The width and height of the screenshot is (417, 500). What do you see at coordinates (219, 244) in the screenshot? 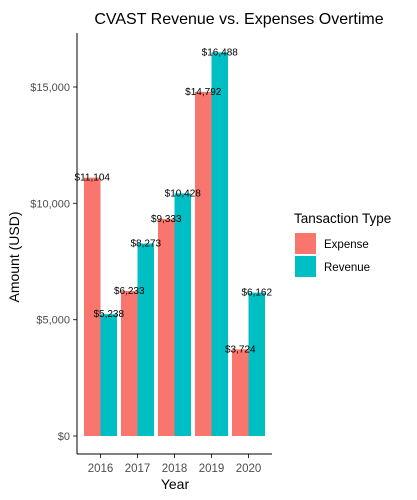
I see `bar-revenue-2019` at bounding box center [219, 244].